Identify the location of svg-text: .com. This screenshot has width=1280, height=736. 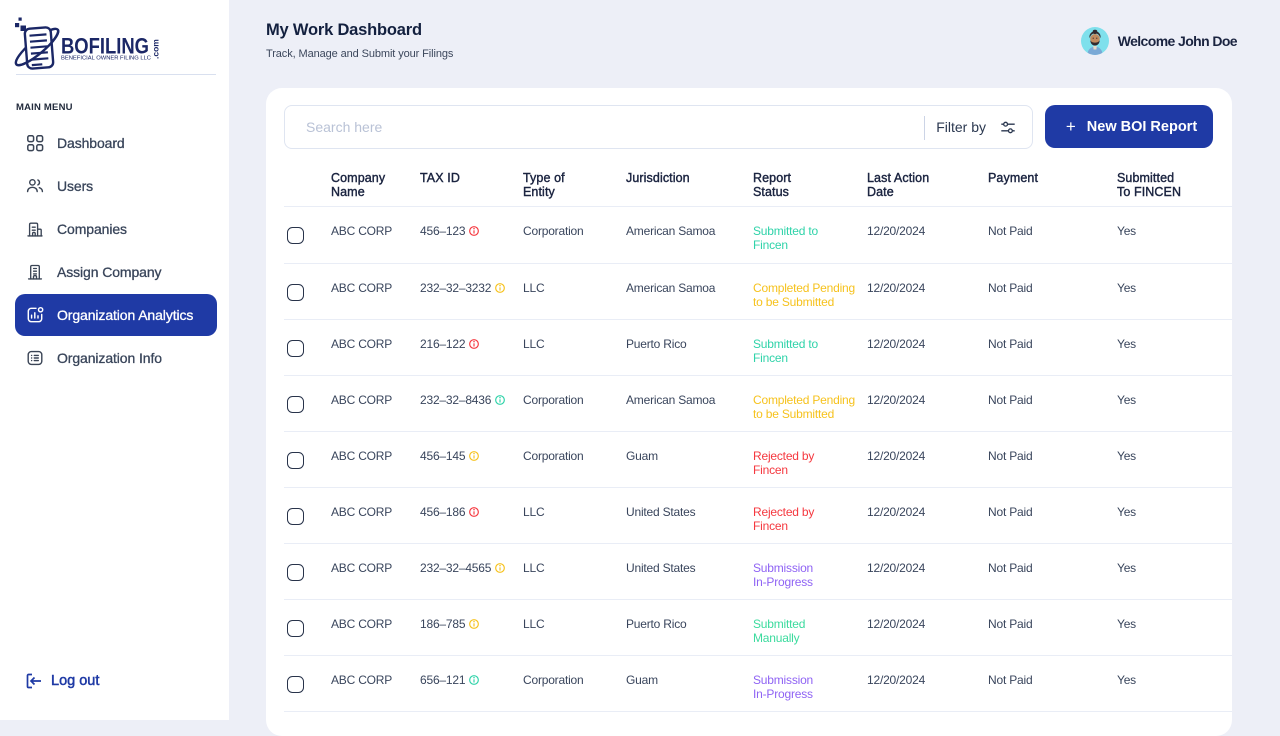
(156, 49).